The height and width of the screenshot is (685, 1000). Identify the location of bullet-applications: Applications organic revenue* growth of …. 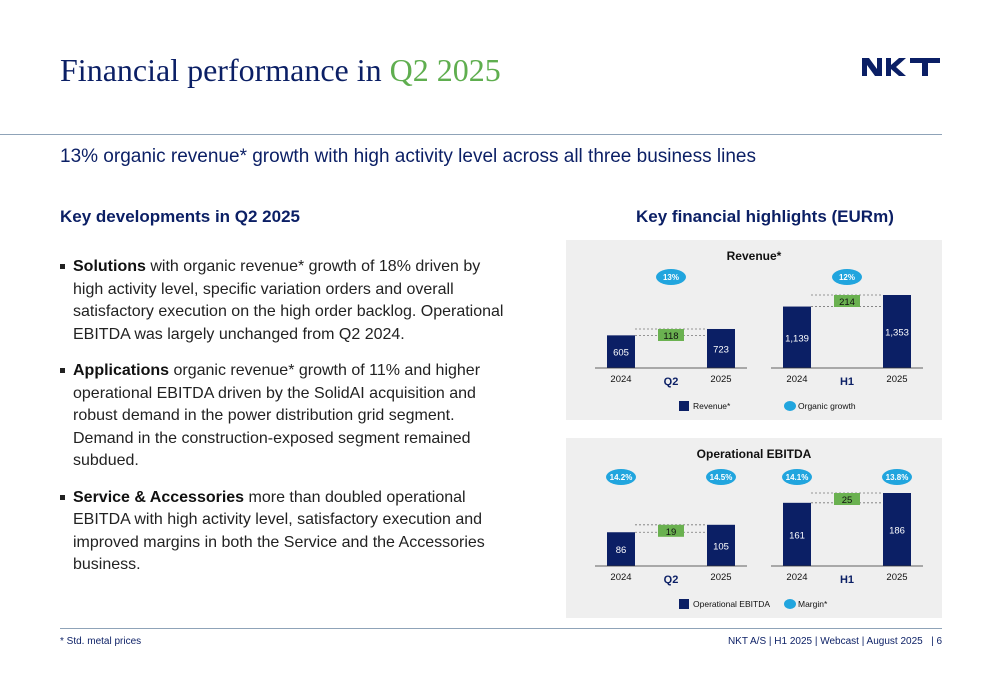
(285, 416).